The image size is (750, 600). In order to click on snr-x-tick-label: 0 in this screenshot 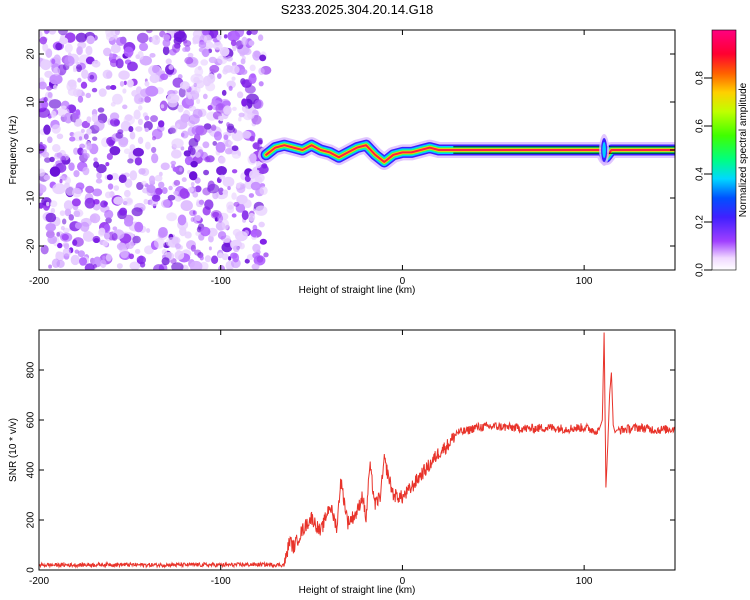, I will do `click(403, 581)`.